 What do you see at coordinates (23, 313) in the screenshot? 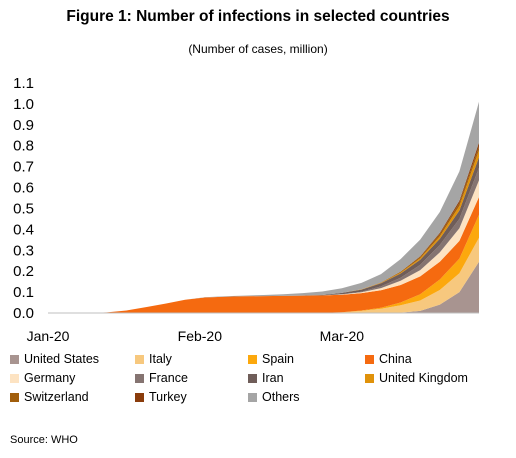
I see `y-tick-label: 0.0` at bounding box center [23, 313].